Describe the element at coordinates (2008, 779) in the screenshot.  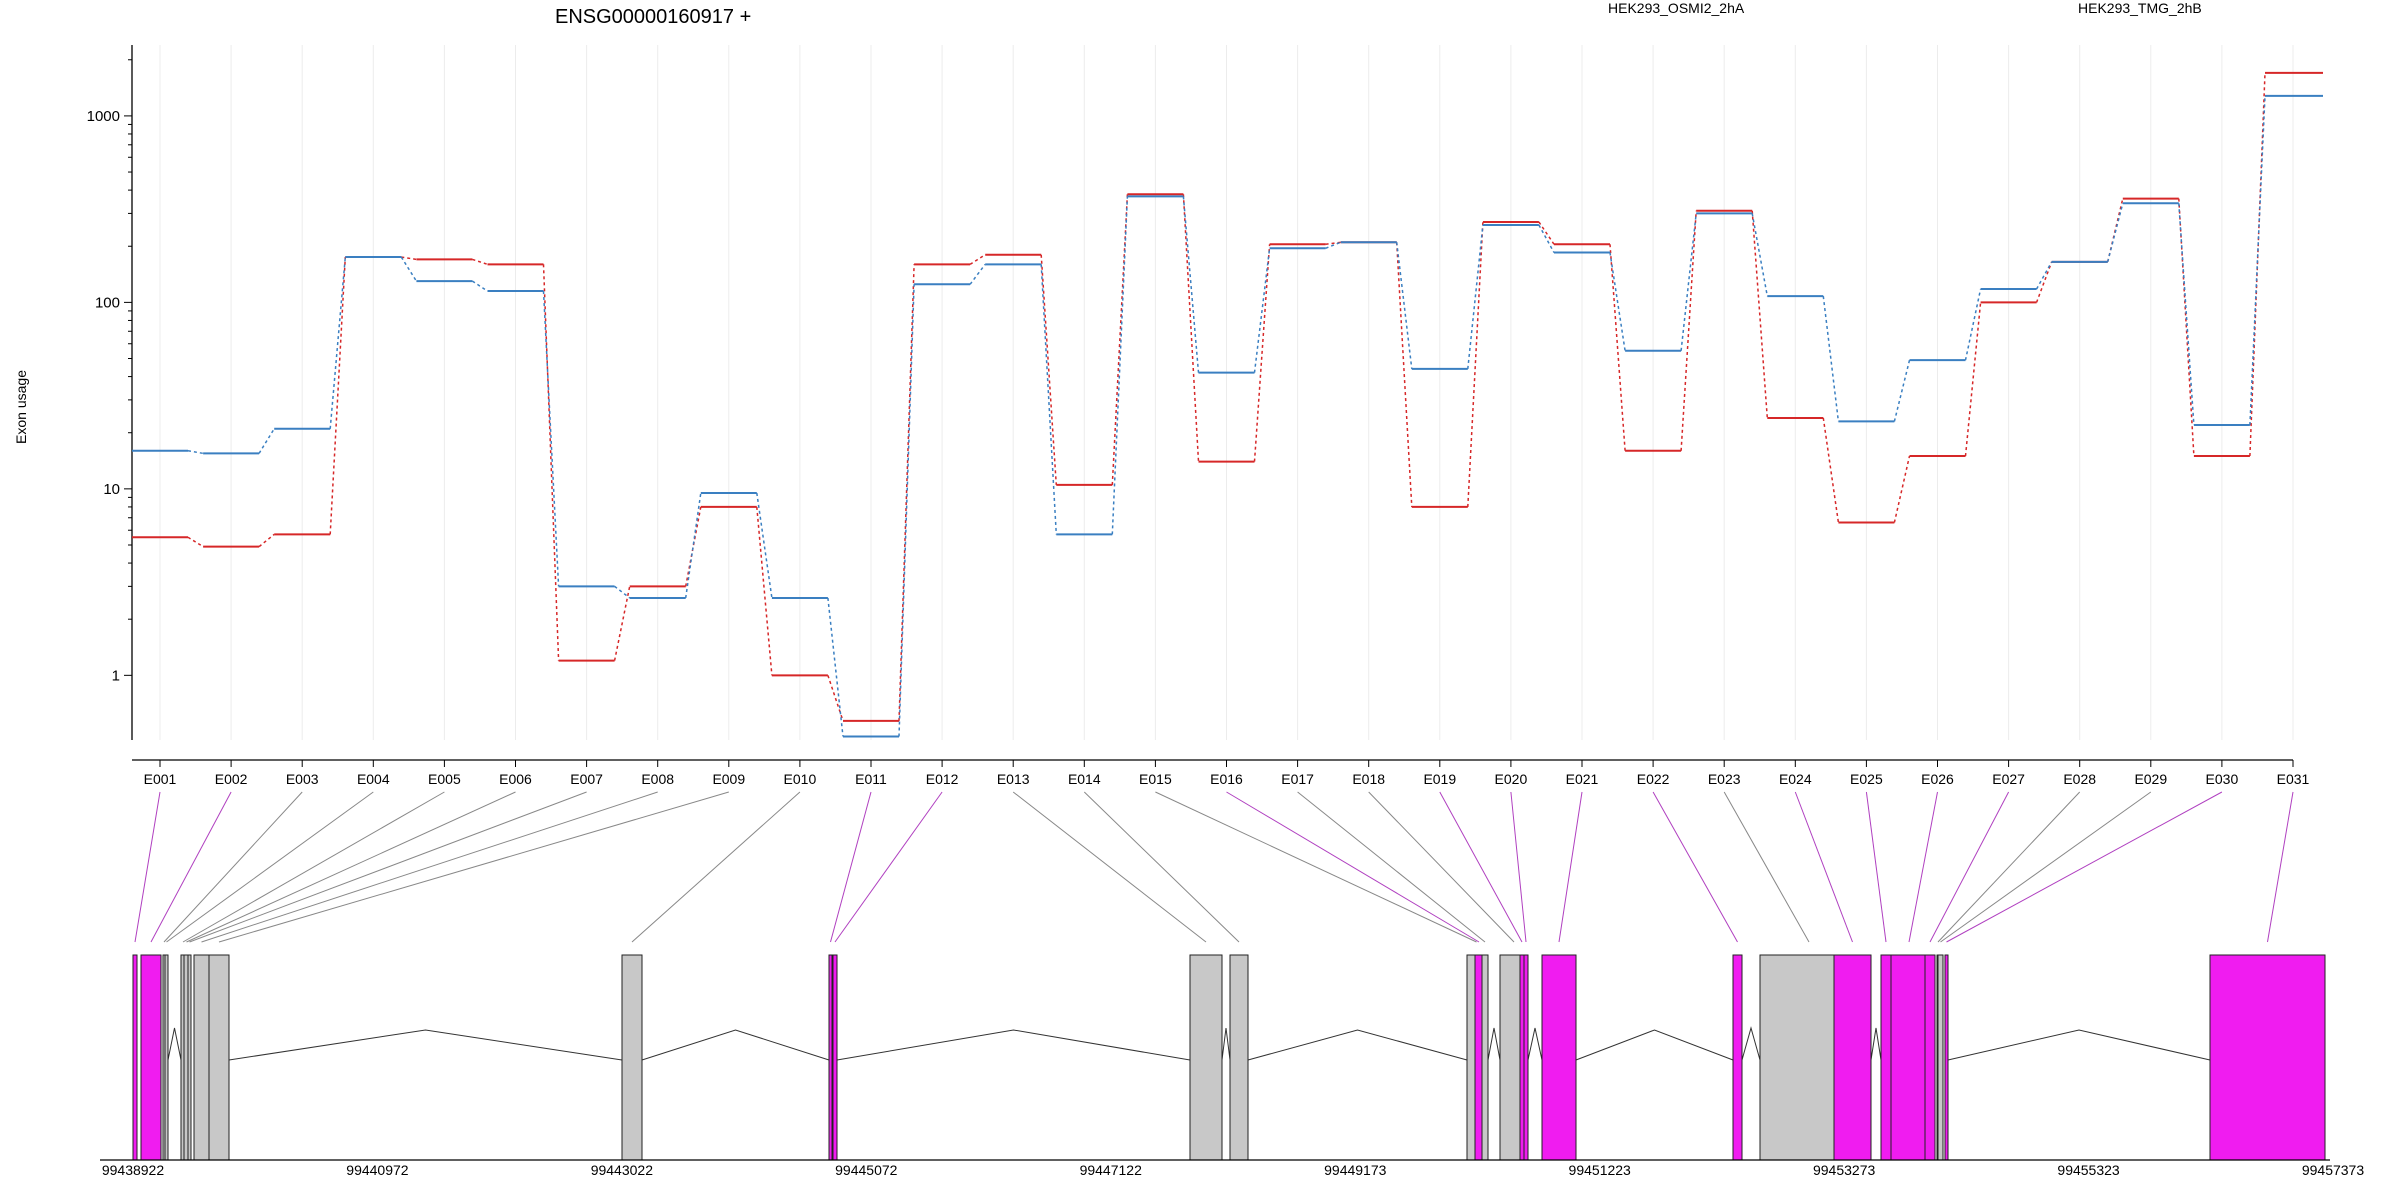
I see `x-tick-label: E027` at that location.